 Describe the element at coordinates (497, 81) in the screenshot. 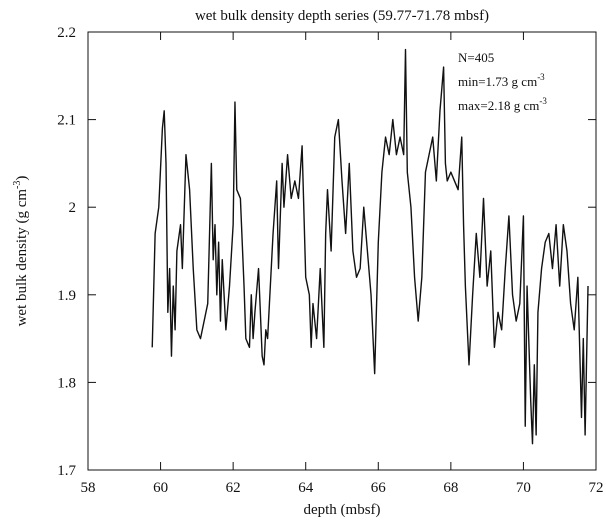

I see `annotation-text: min=1.73 g cm` at that location.